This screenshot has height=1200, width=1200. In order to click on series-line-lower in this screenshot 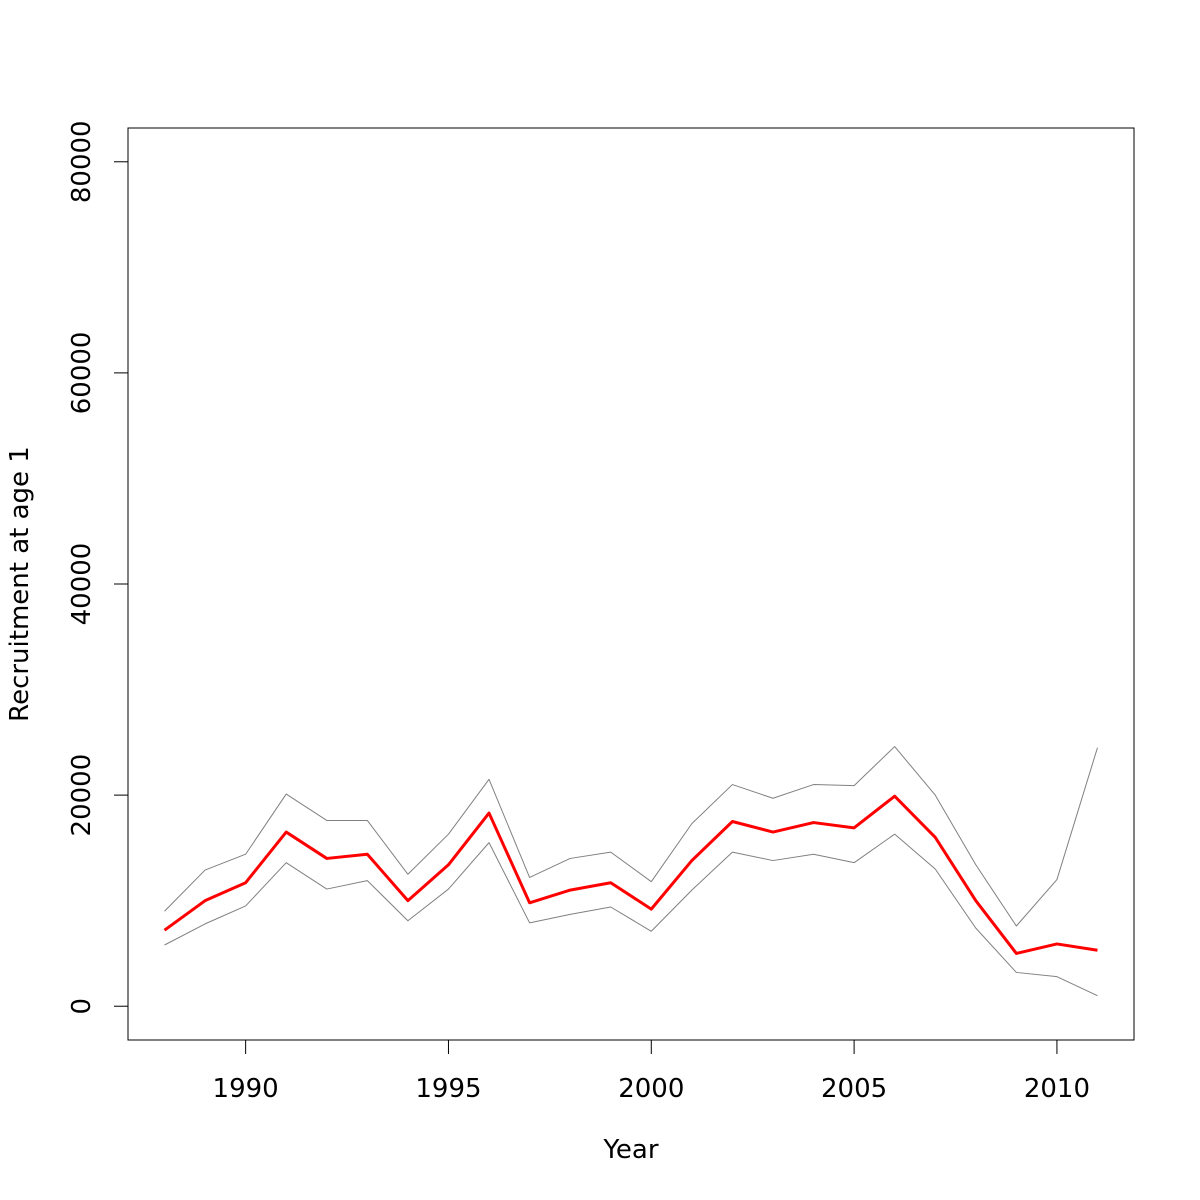, I will do `click(631, 915)`.